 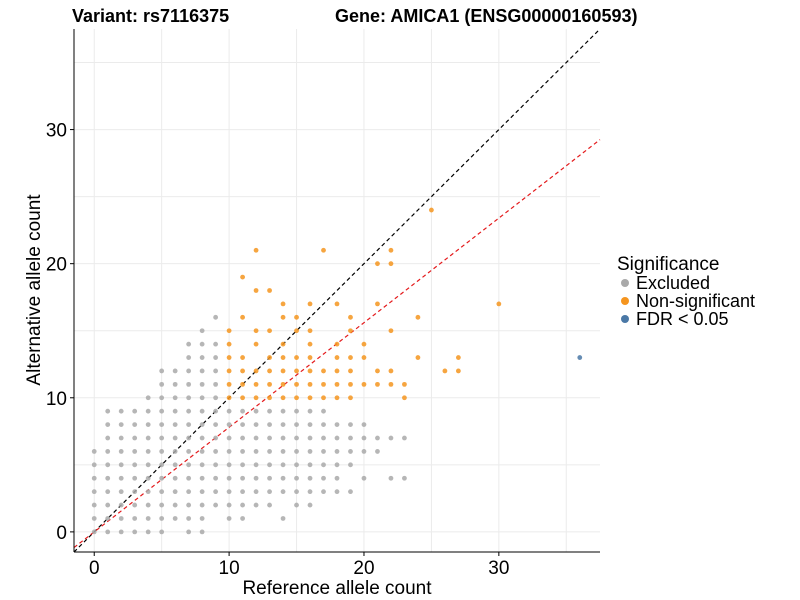 I want to click on y-axis-title: Alternative allele count, so click(x=34, y=290).